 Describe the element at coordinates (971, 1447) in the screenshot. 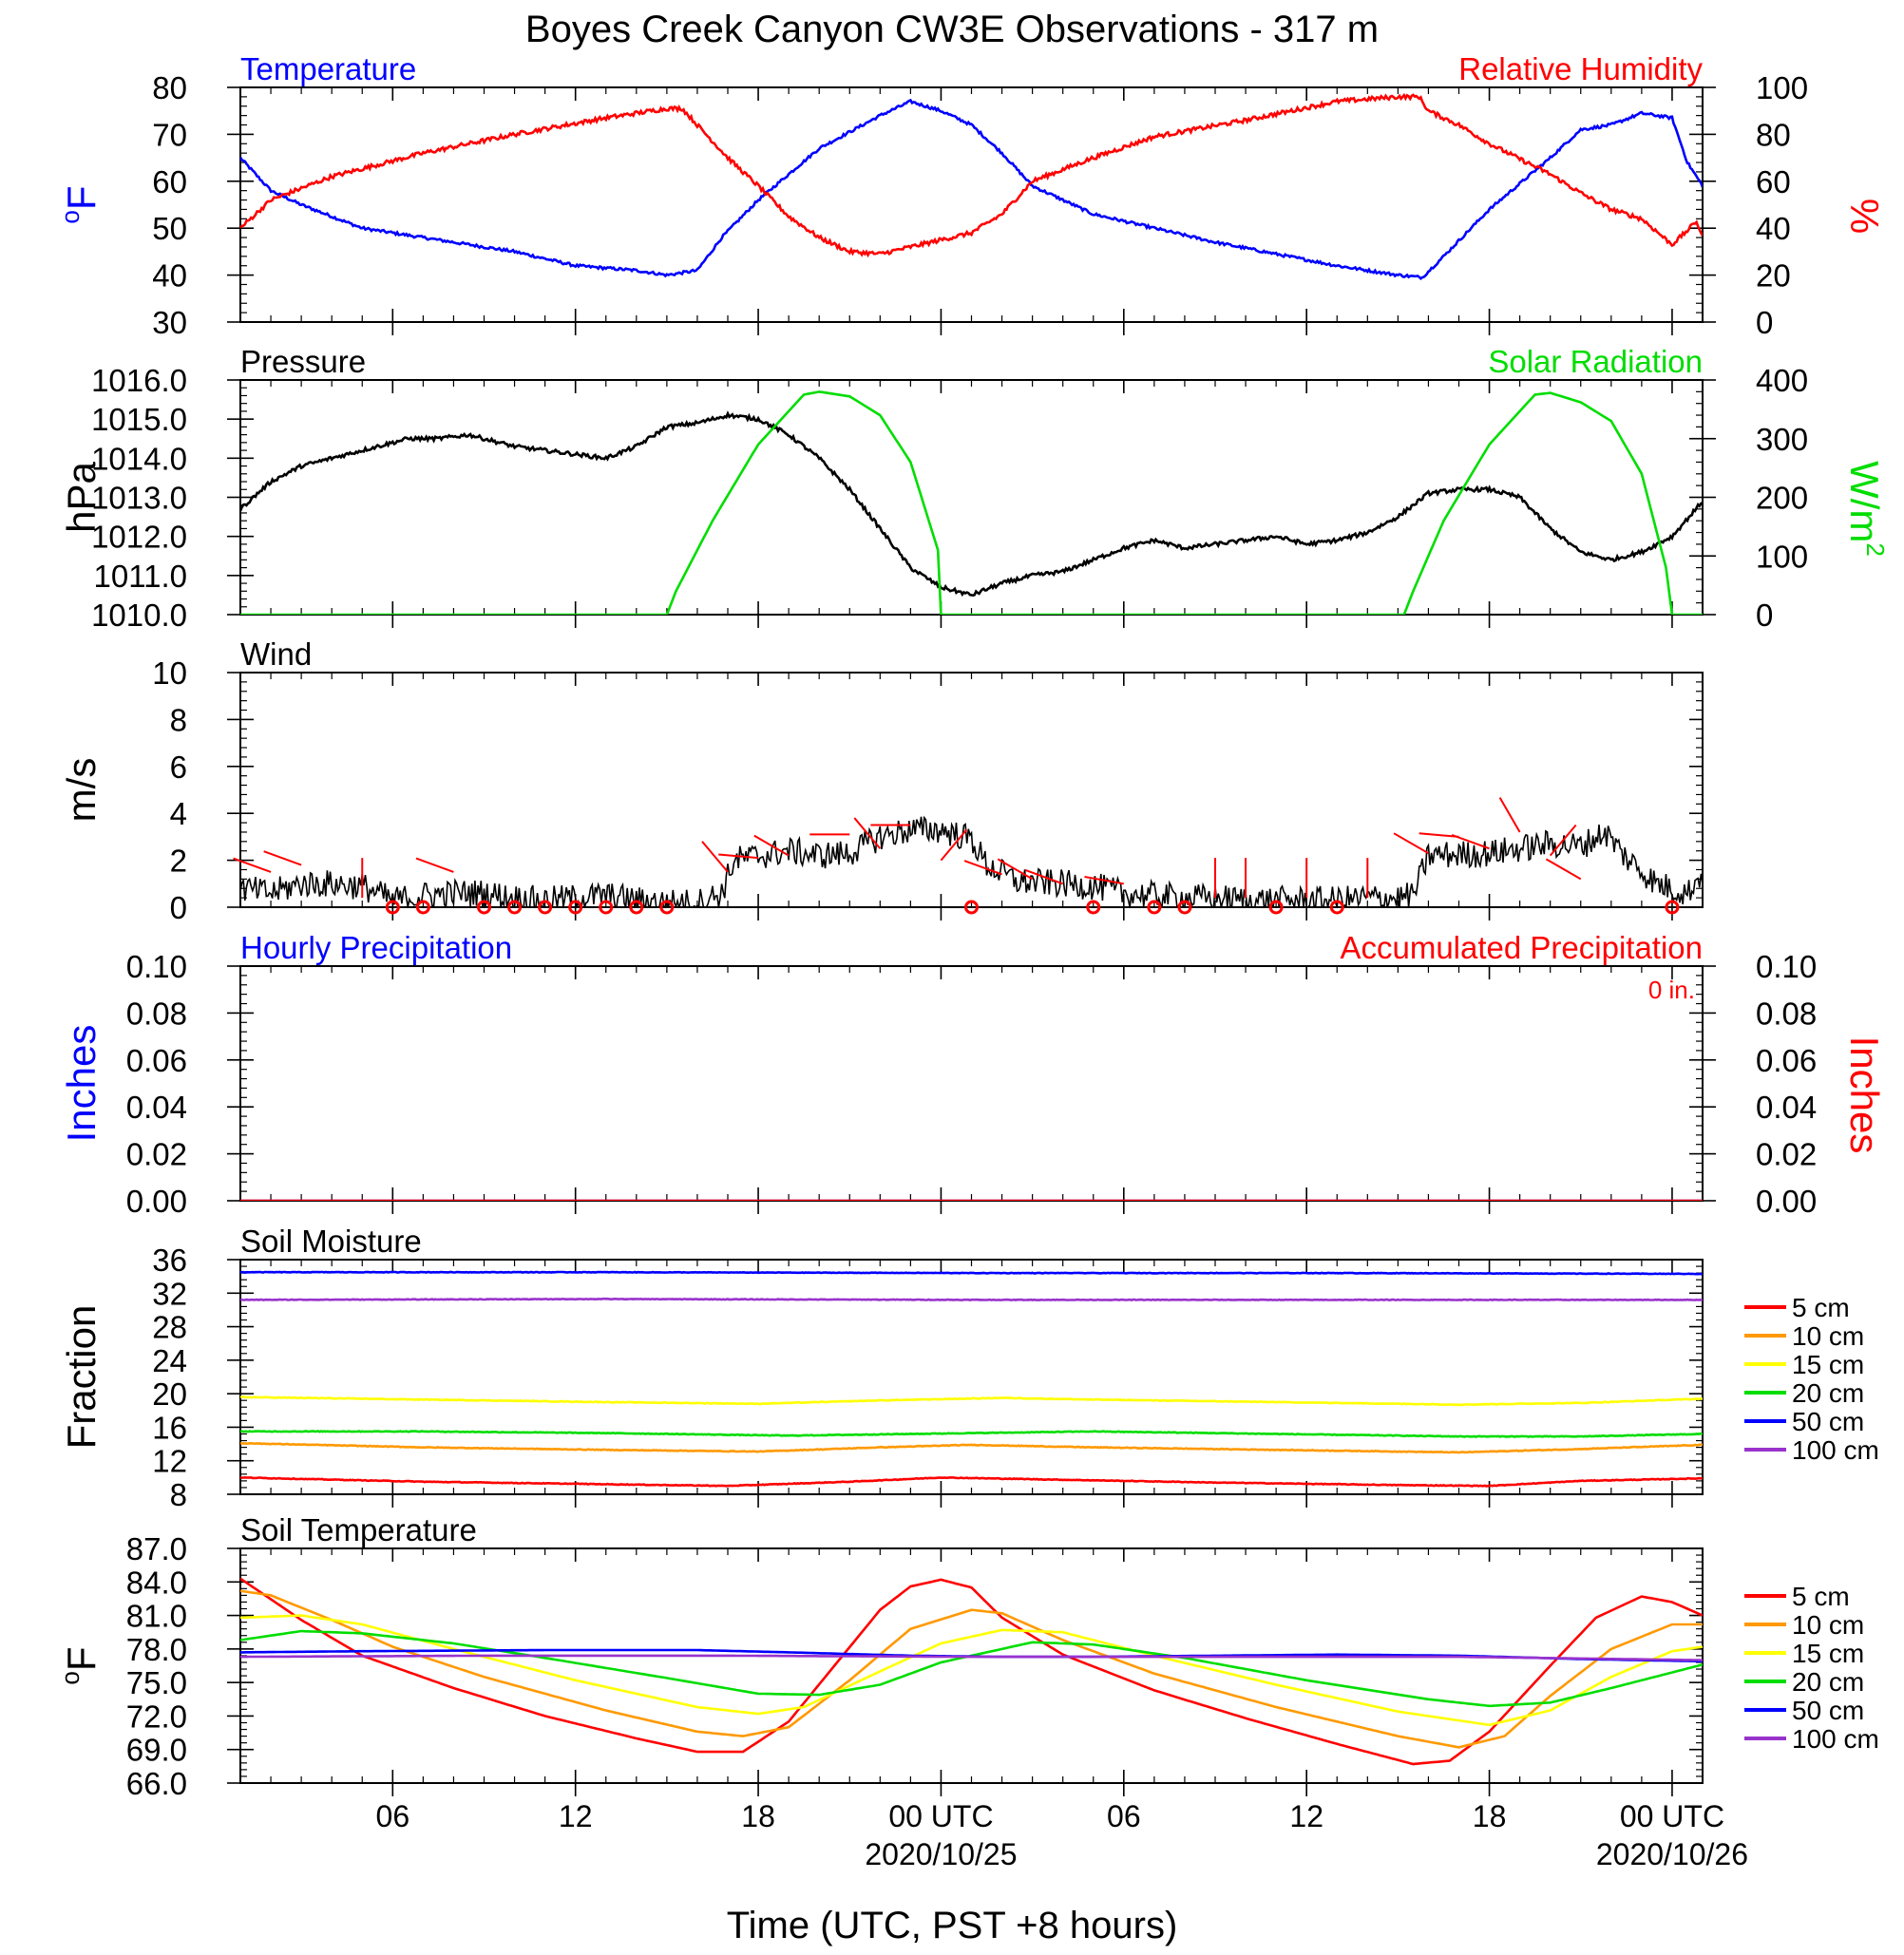

I see `series-line-10-cm` at that location.